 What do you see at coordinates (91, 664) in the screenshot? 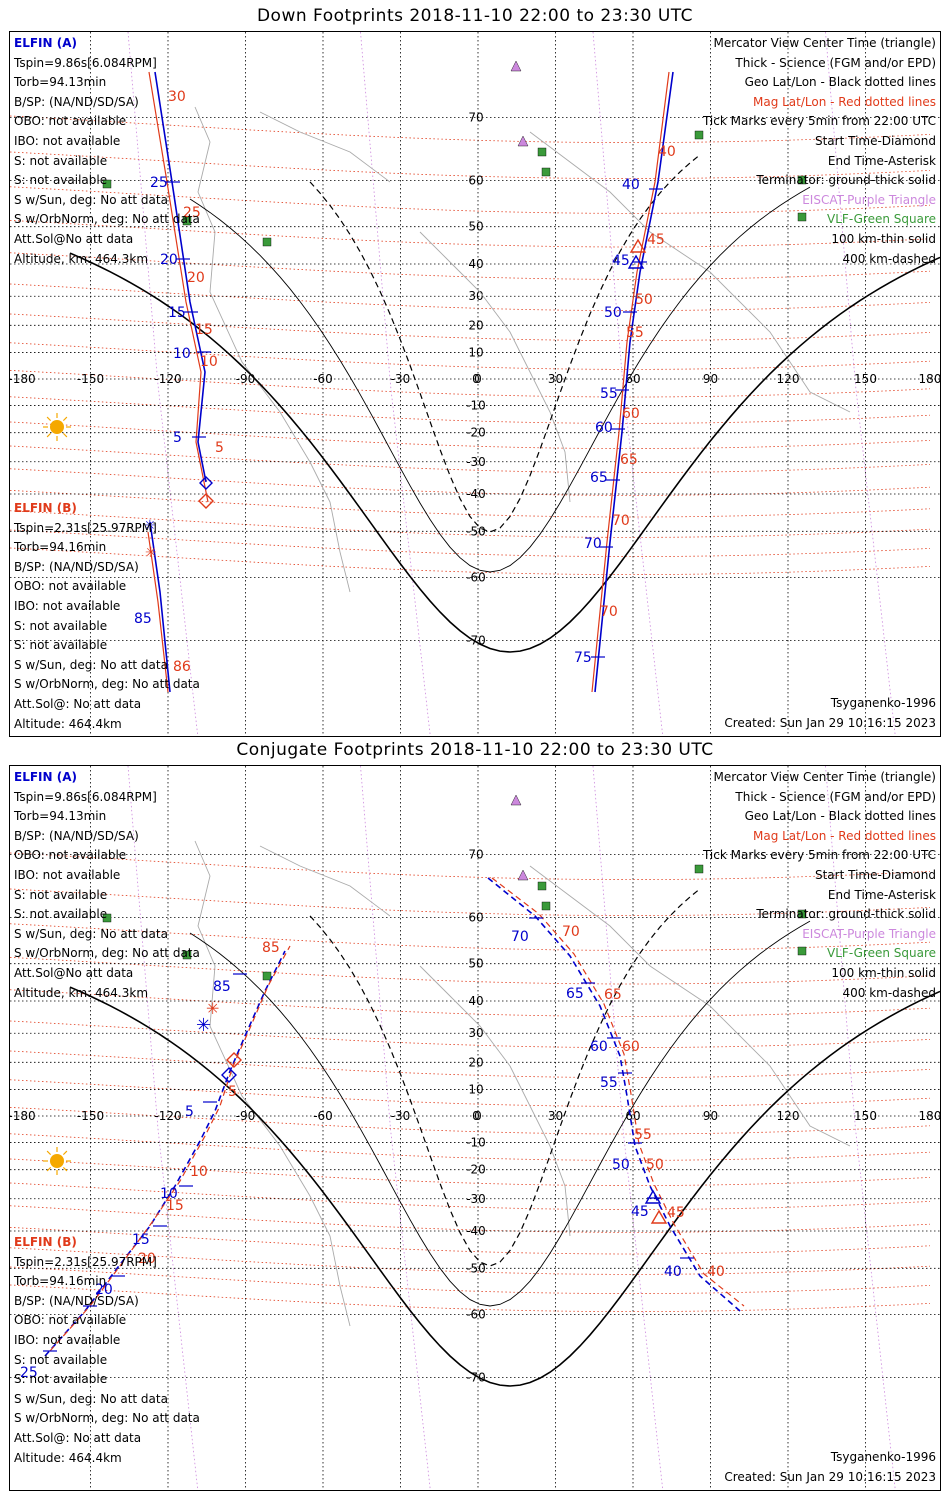
I see `sc-b-line: S w/Sun, deg: No att data` at bounding box center [91, 664].